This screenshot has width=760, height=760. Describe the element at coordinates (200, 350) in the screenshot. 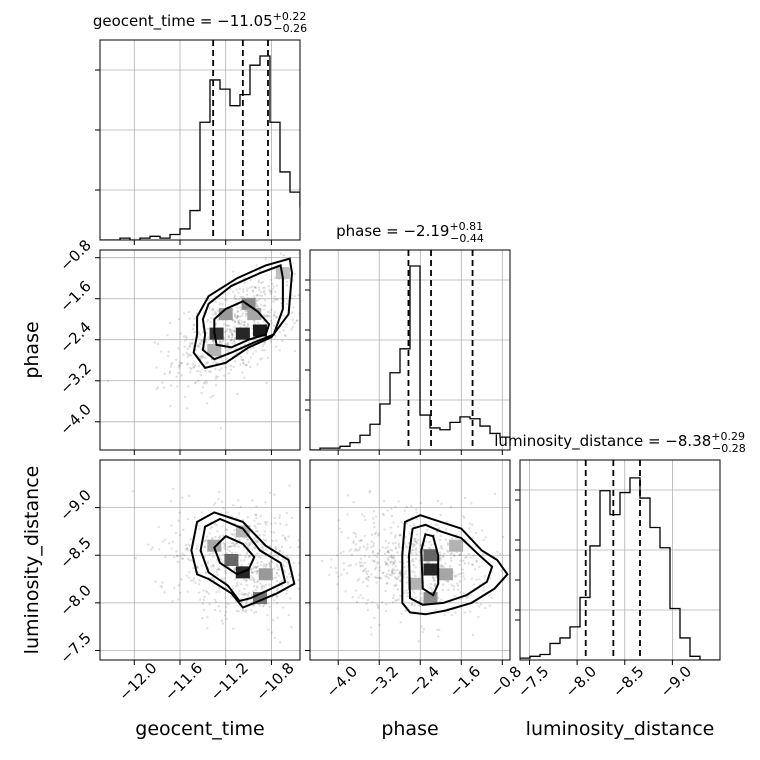

I see `scatter-frame` at that location.